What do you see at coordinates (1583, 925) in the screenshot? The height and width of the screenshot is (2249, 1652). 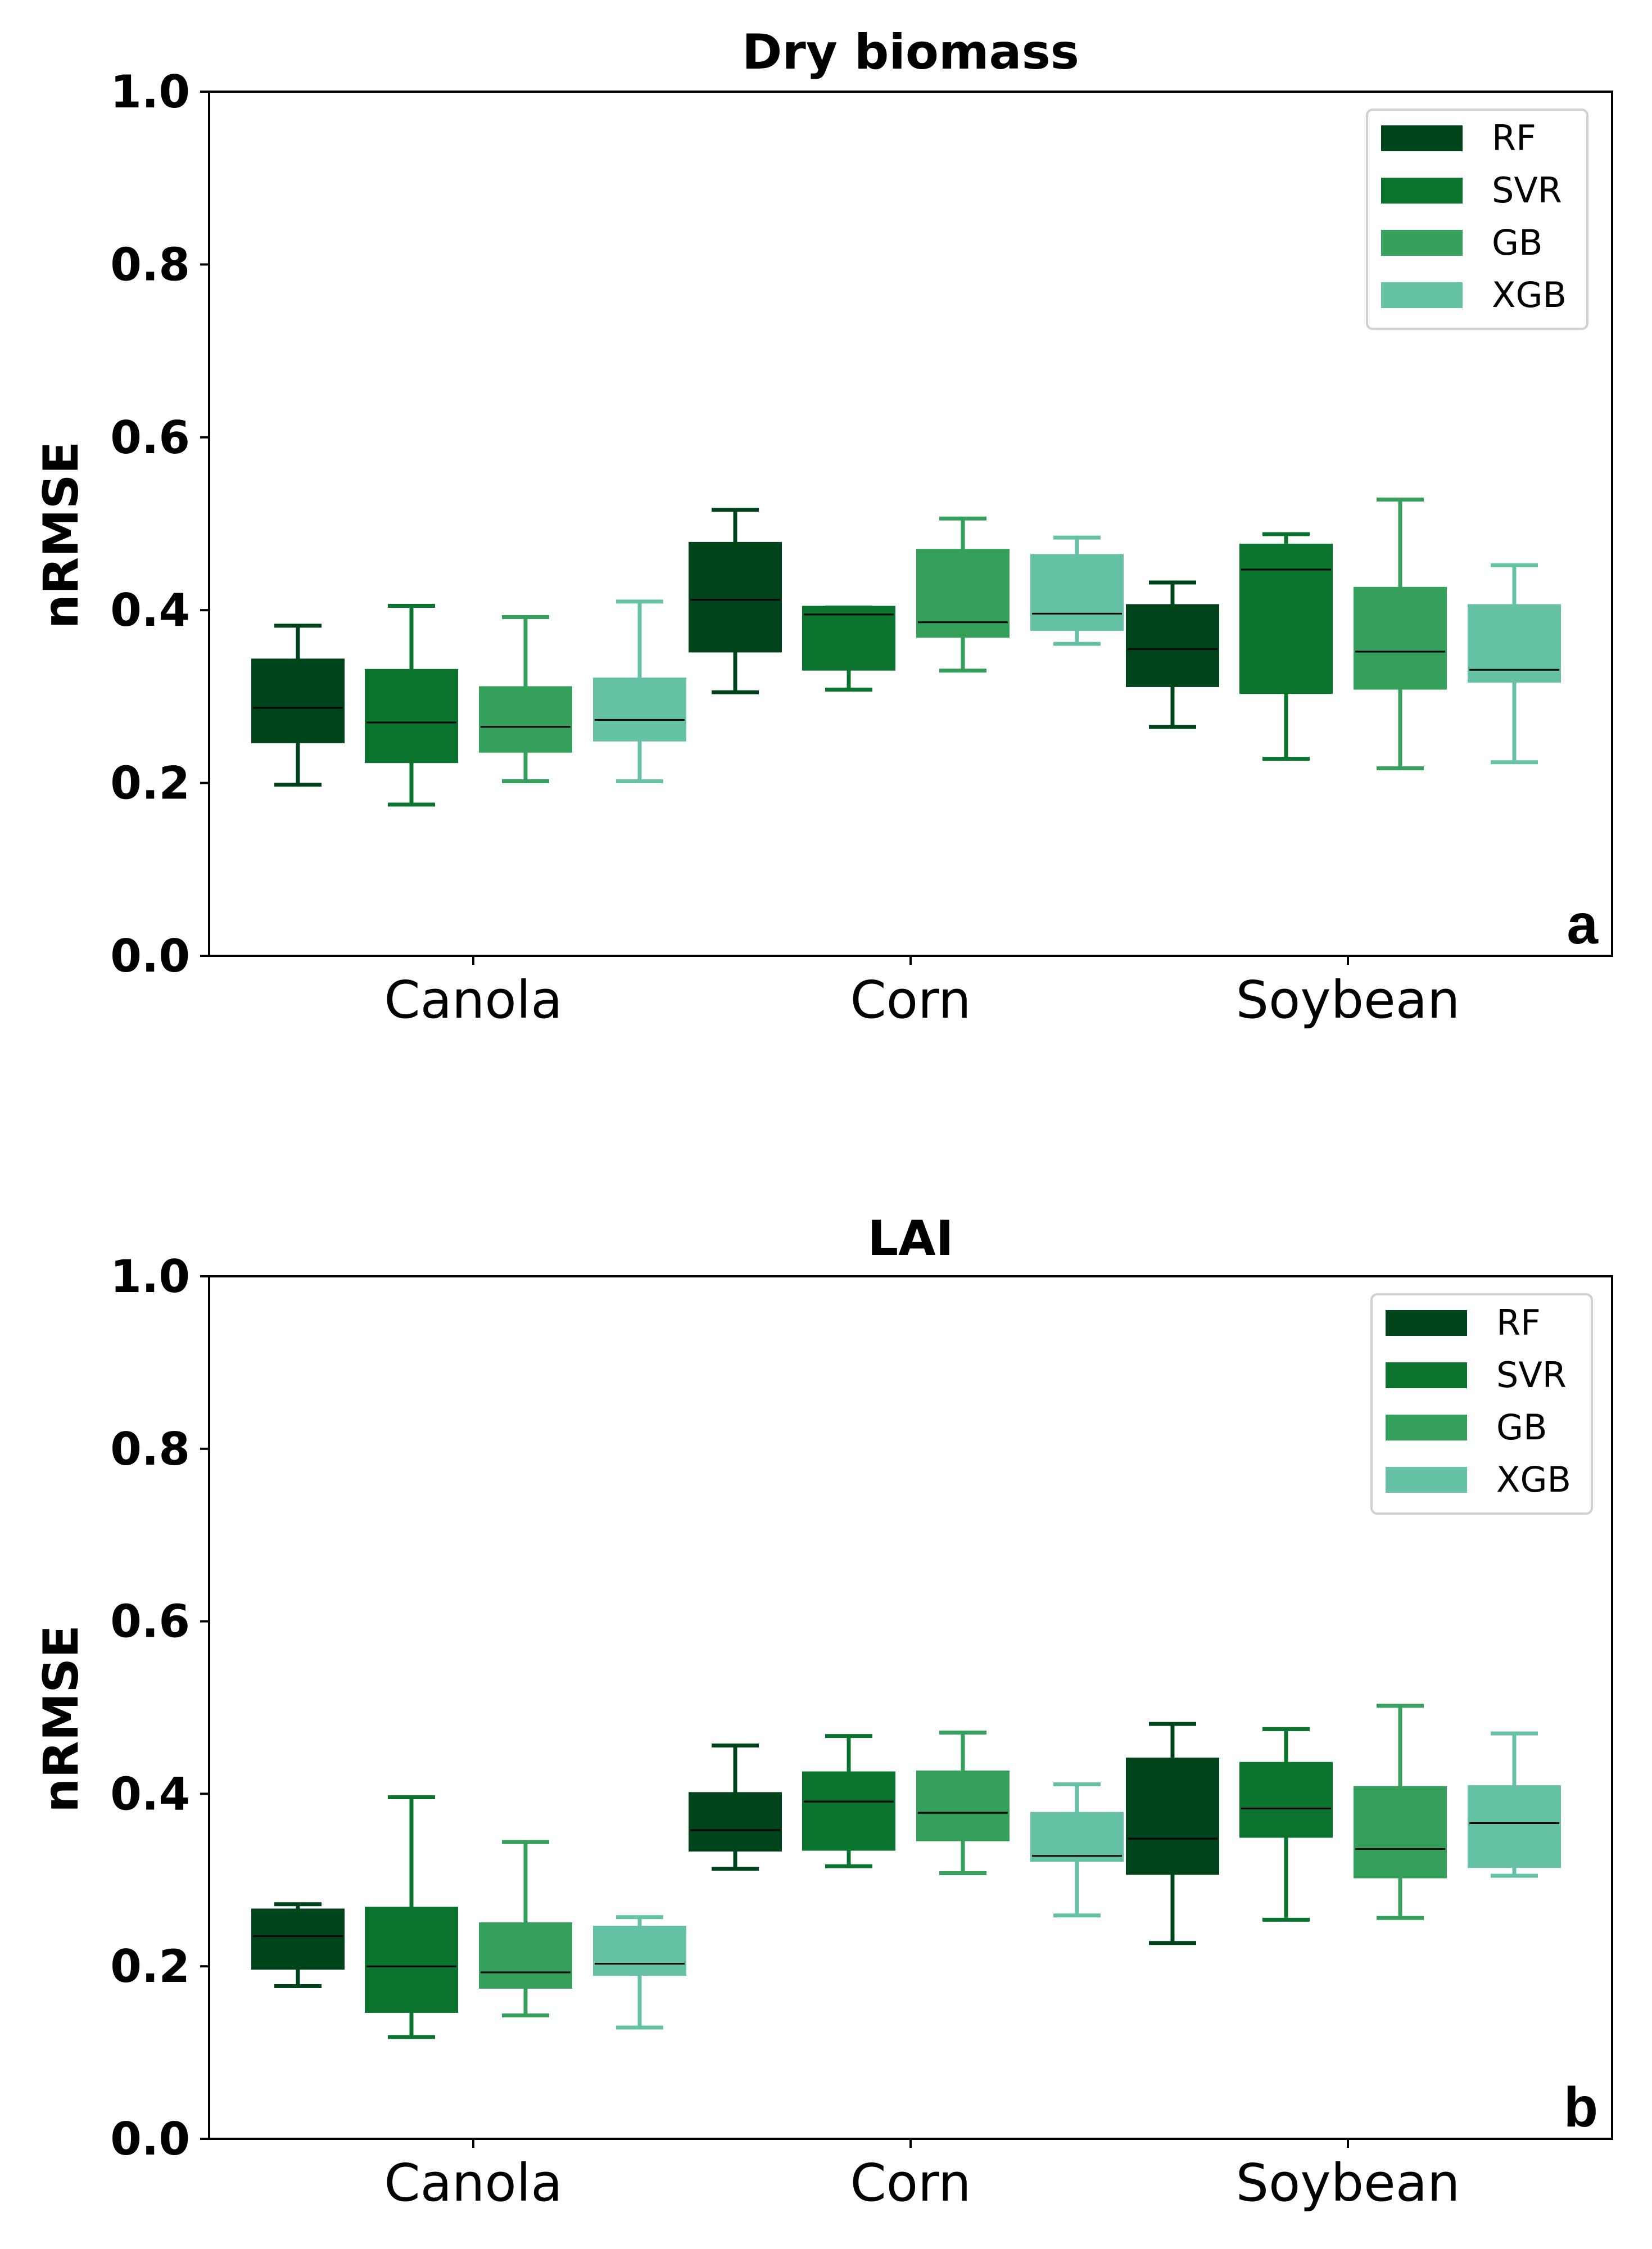 I see `panel-label: a` at bounding box center [1583, 925].